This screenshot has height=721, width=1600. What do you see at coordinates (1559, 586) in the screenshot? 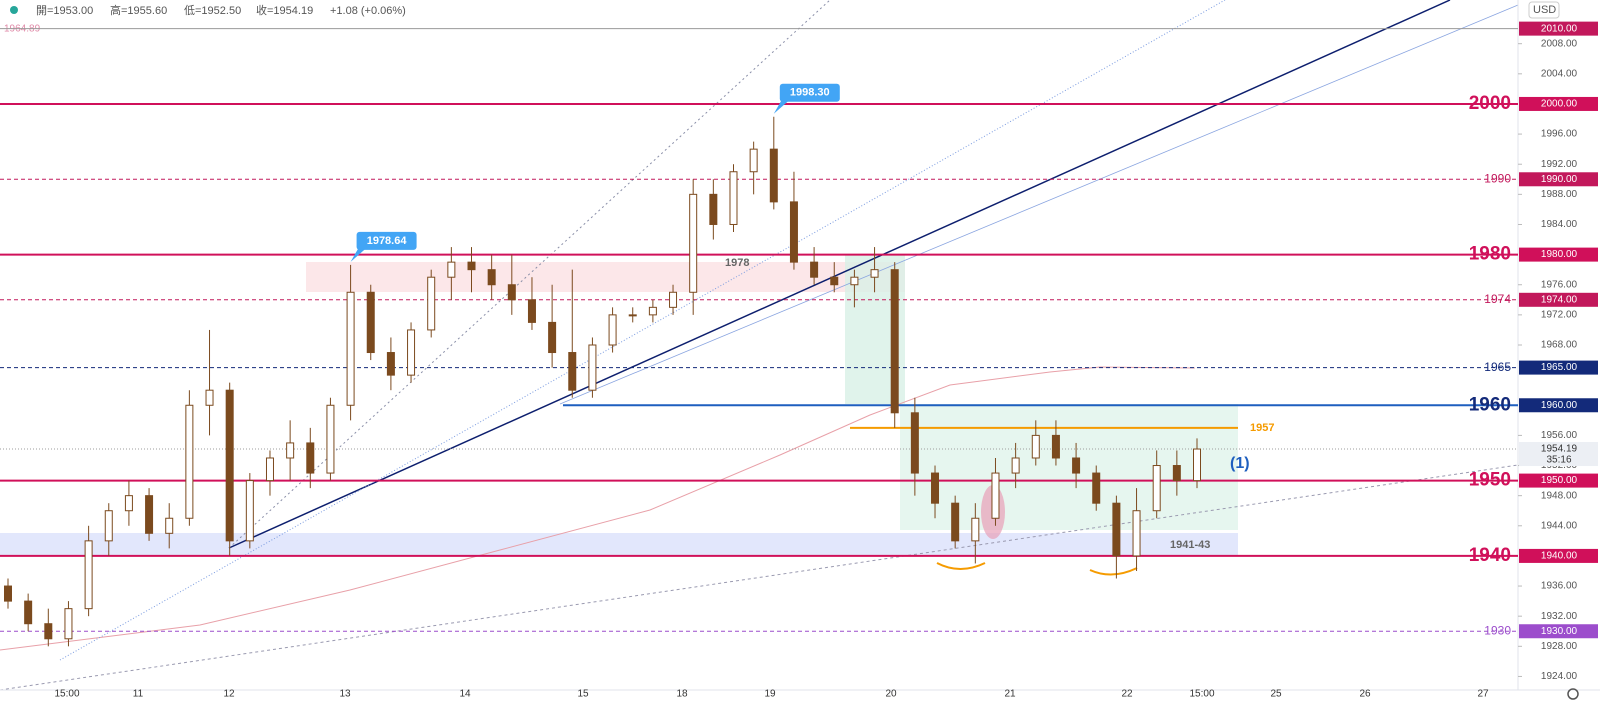
I see `y-tick-label: 1936.00` at bounding box center [1559, 586].